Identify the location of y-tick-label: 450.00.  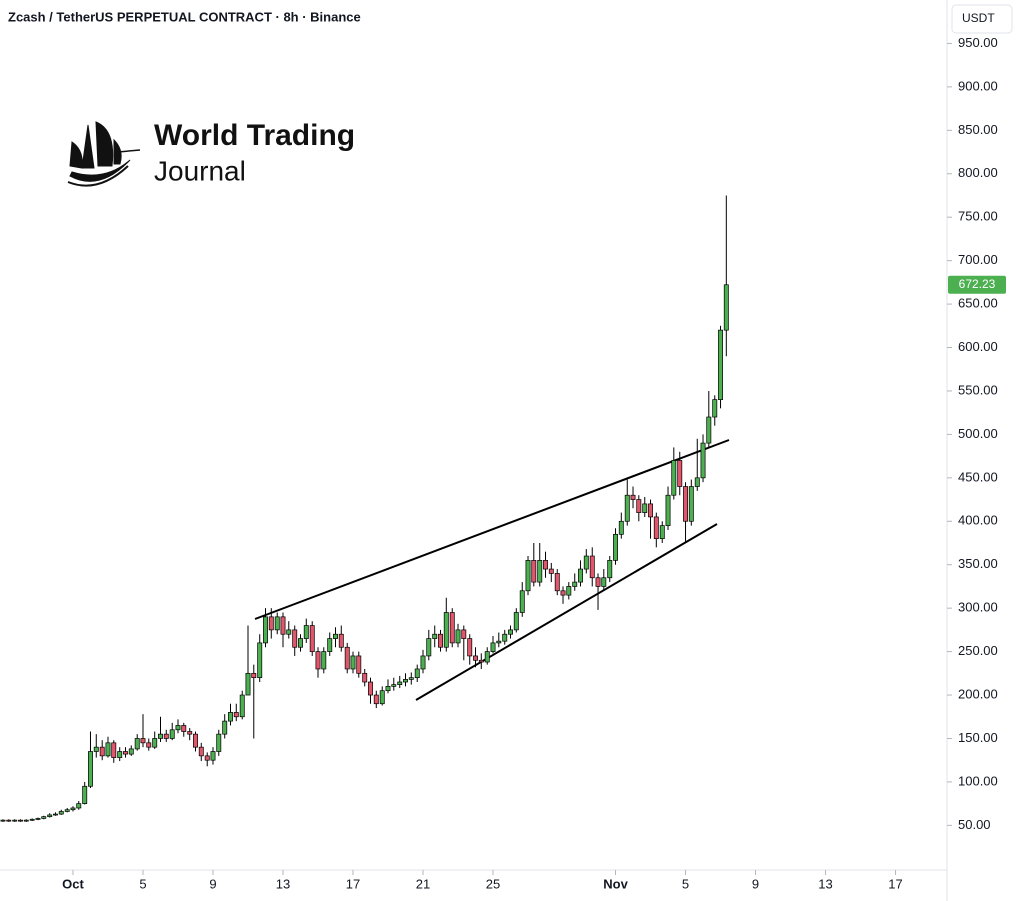
(978, 476).